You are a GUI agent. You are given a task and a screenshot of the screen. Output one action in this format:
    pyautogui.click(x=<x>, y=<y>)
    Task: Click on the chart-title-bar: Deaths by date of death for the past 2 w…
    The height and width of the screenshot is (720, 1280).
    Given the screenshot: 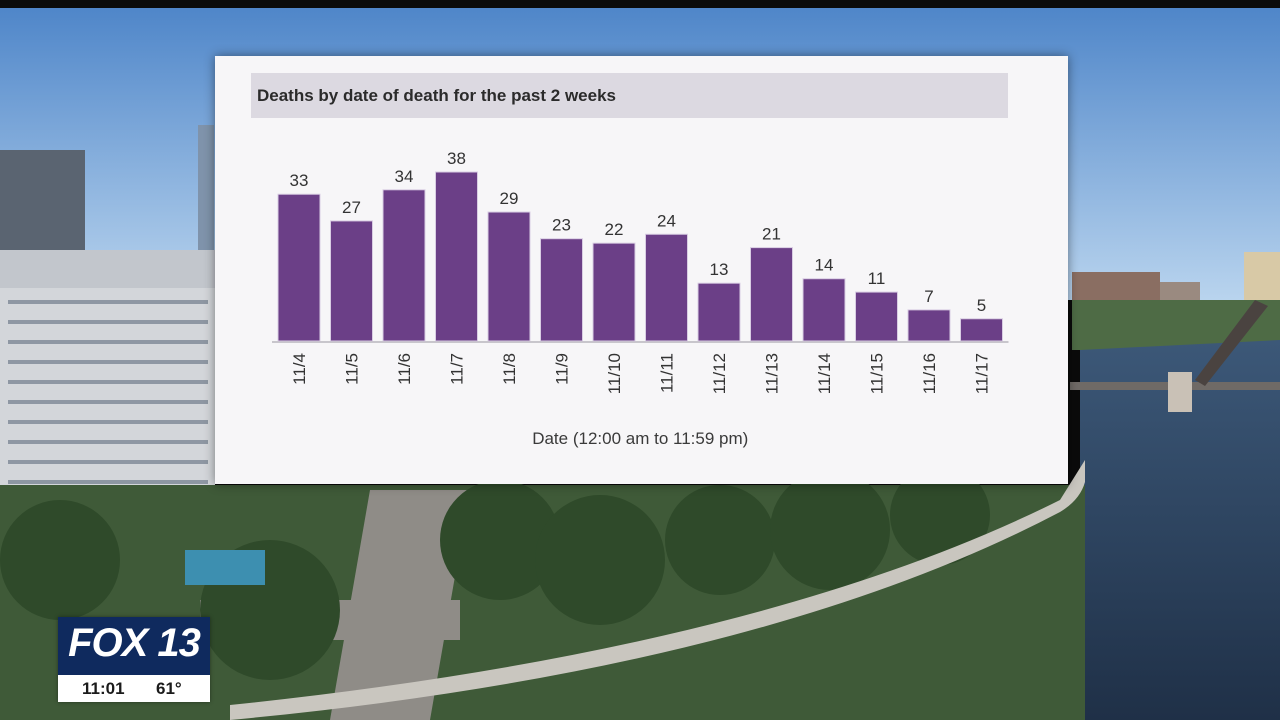 What is the action you would take?
    pyautogui.click(x=629, y=95)
    